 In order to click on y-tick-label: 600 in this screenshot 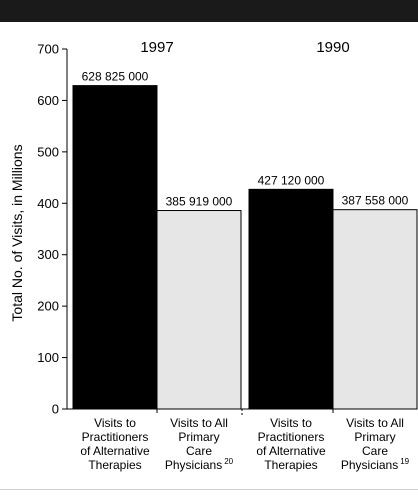, I will do `click(48, 100)`.